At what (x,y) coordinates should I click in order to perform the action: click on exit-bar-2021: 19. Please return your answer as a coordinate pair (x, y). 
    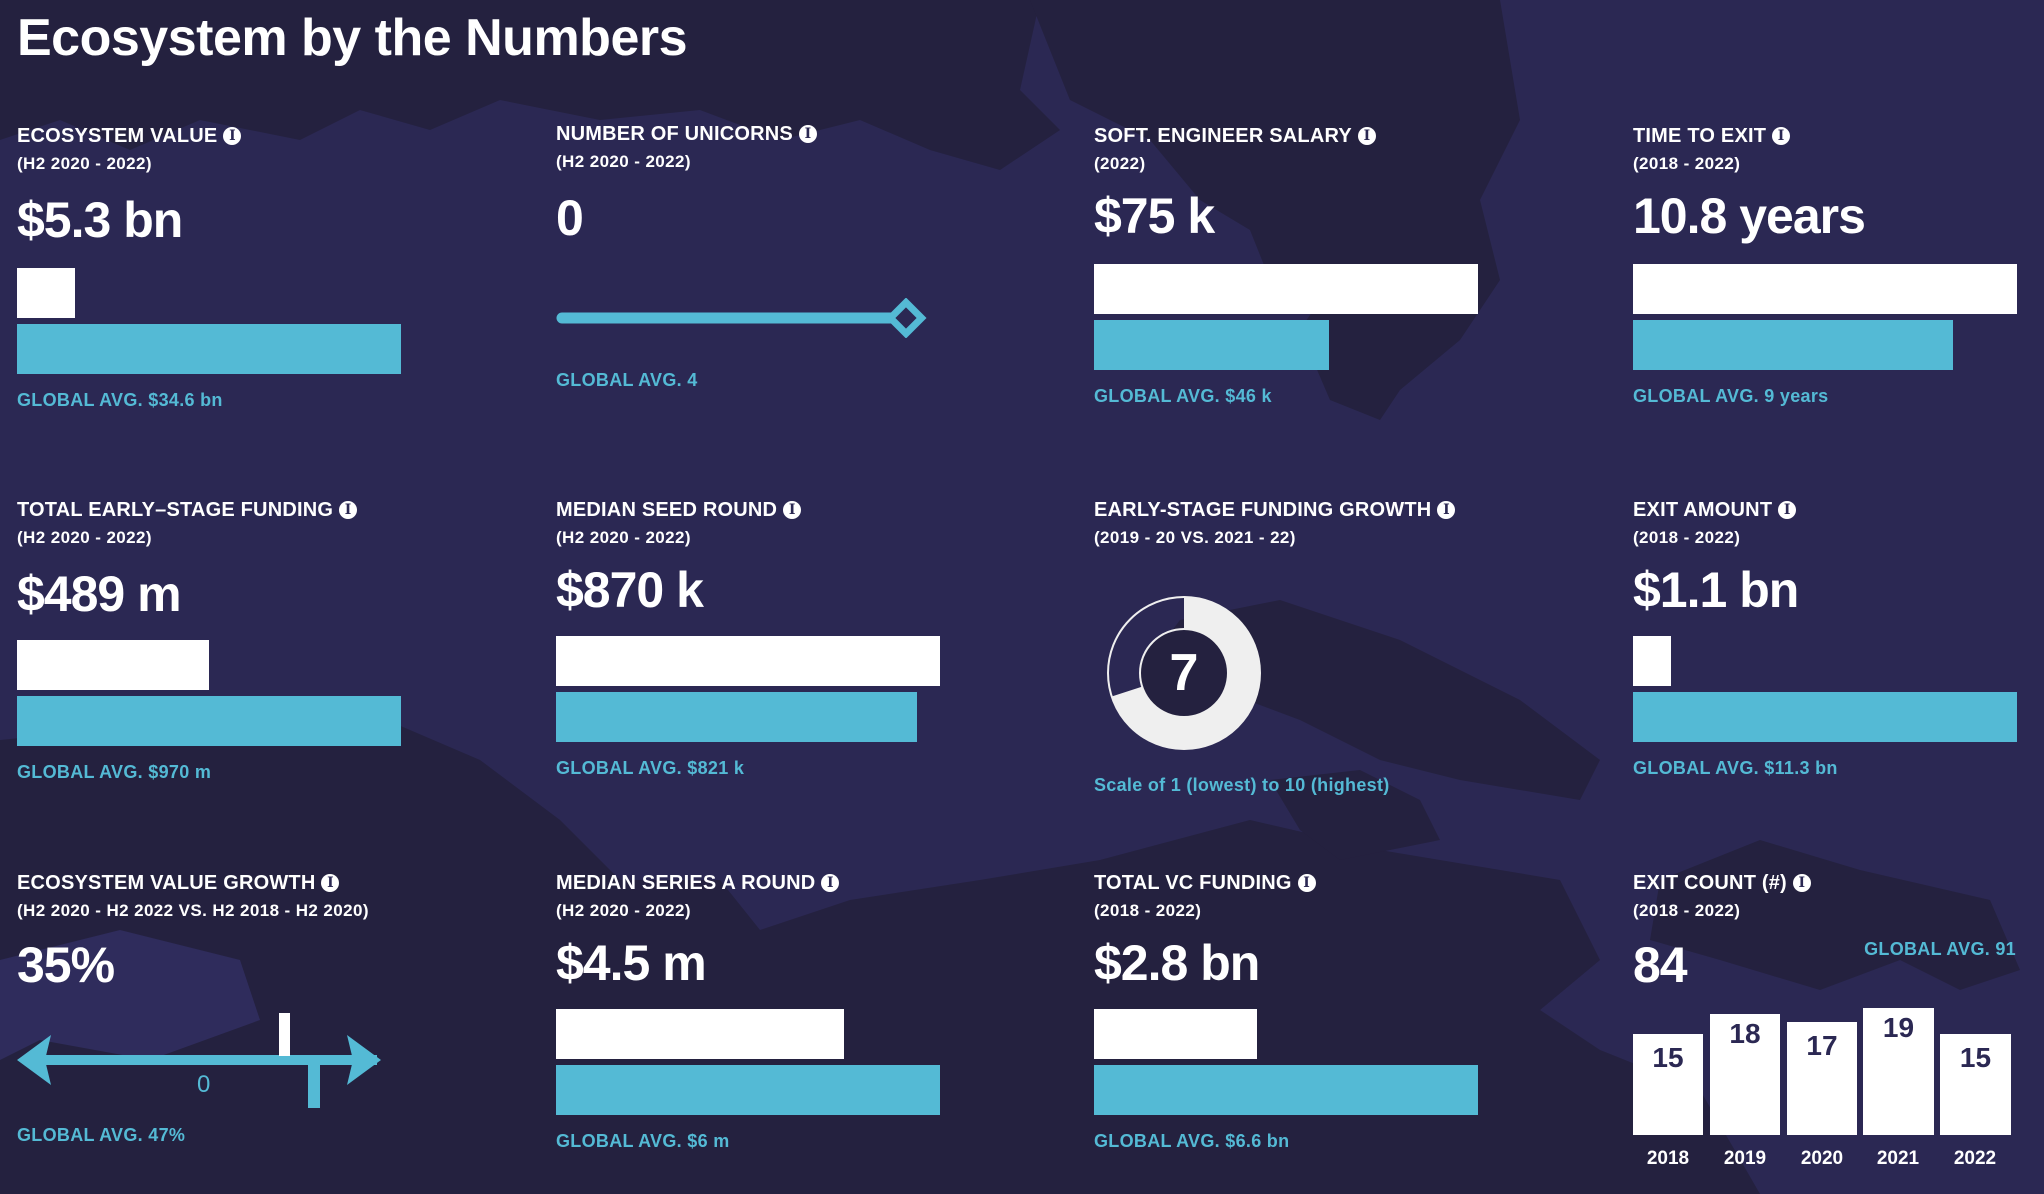
    Looking at the image, I should click on (1898, 1071).